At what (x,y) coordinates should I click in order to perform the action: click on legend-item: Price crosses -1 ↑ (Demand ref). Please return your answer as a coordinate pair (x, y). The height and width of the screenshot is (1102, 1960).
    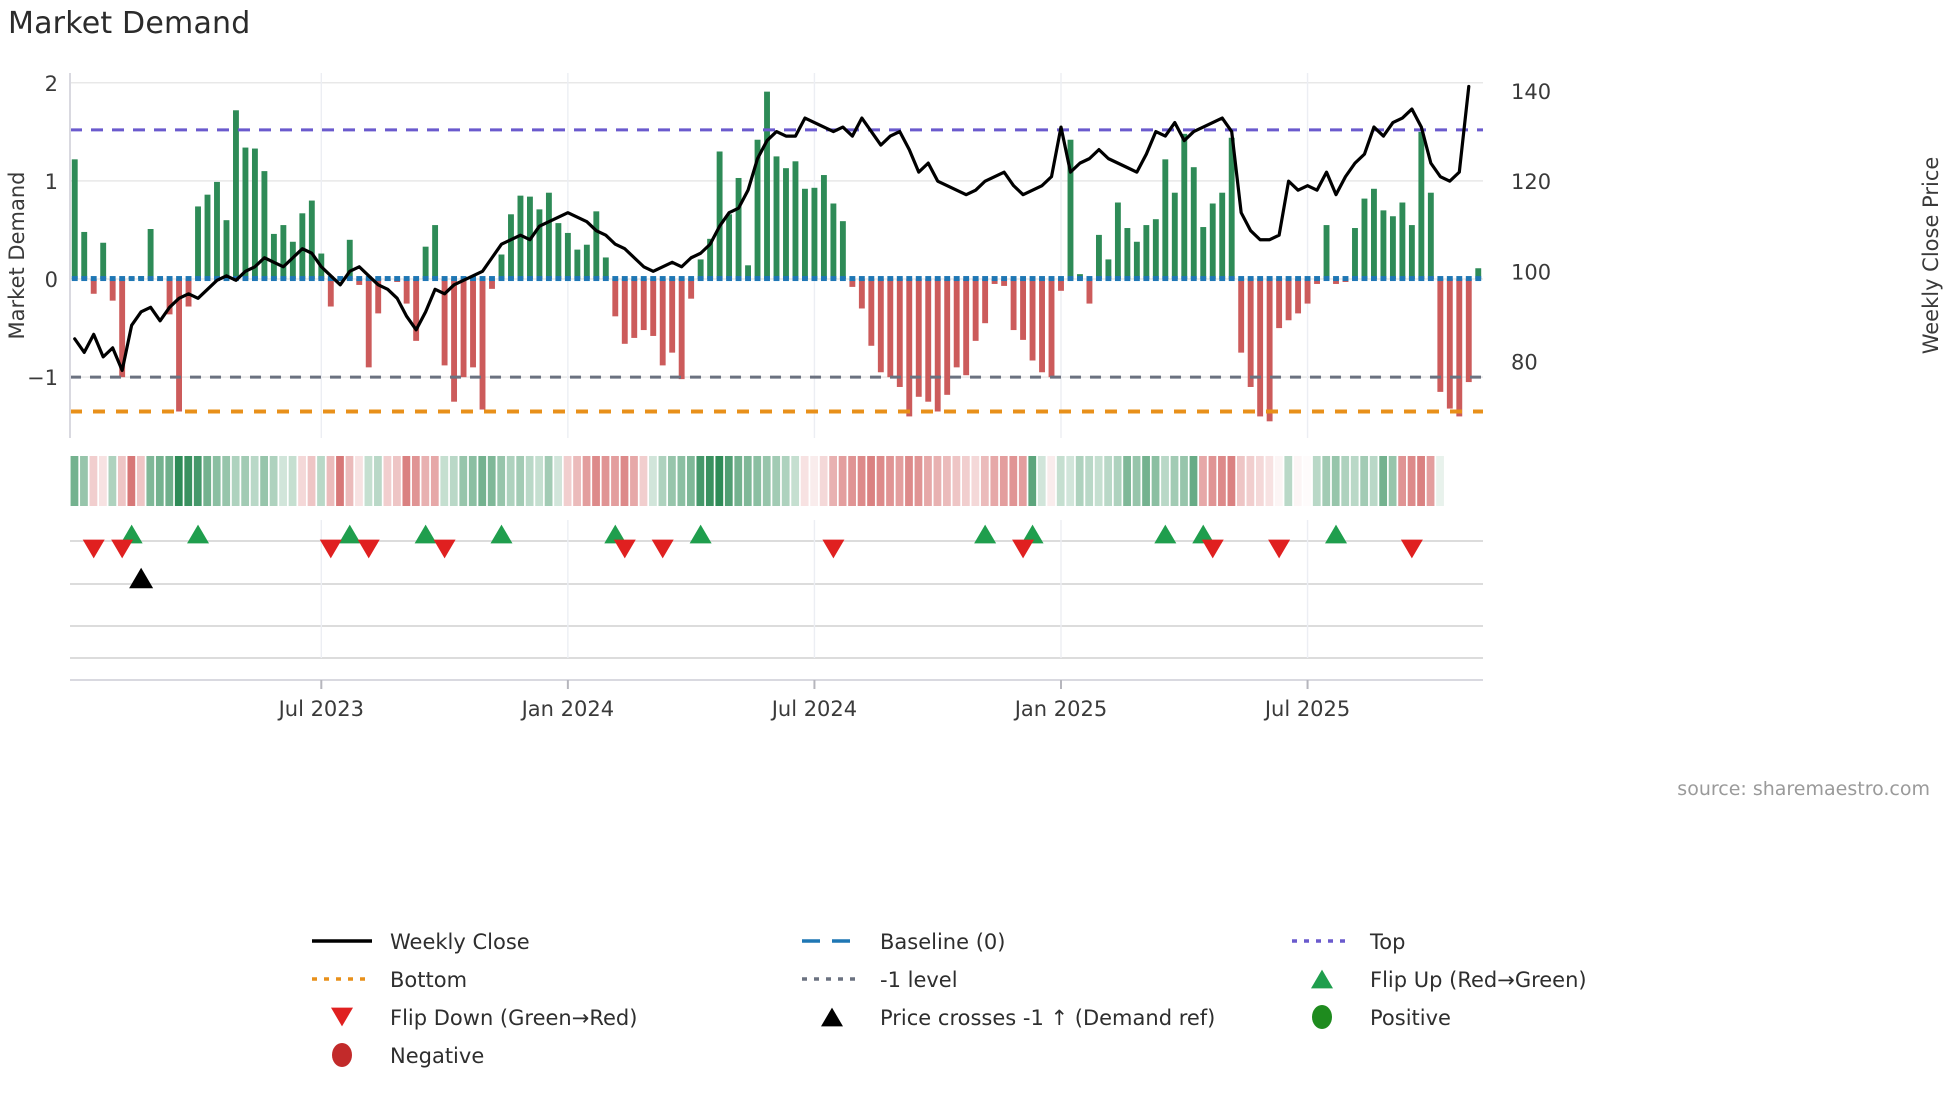
    Looking at the image, I should click on (1018, 1018).